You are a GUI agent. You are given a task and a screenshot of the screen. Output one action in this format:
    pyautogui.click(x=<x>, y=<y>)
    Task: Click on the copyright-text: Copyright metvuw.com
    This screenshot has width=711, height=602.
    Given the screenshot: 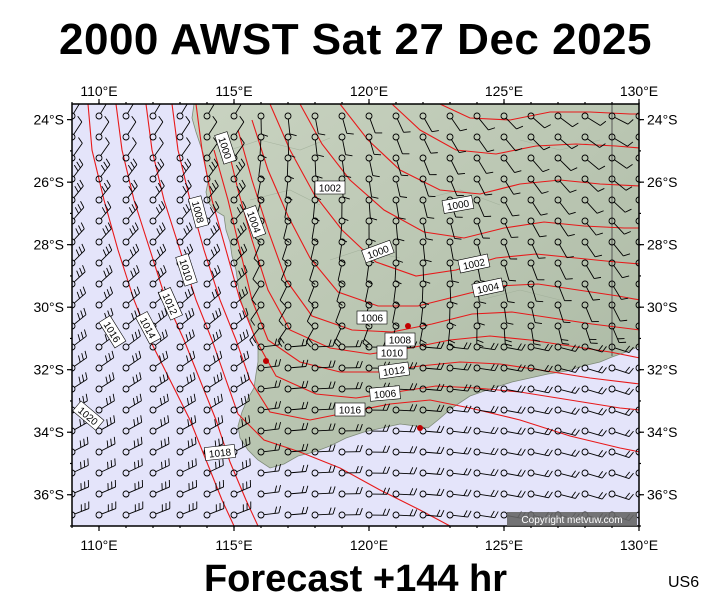 What is the action you would take?
    pyautogui.click(x=571, y=520)
    